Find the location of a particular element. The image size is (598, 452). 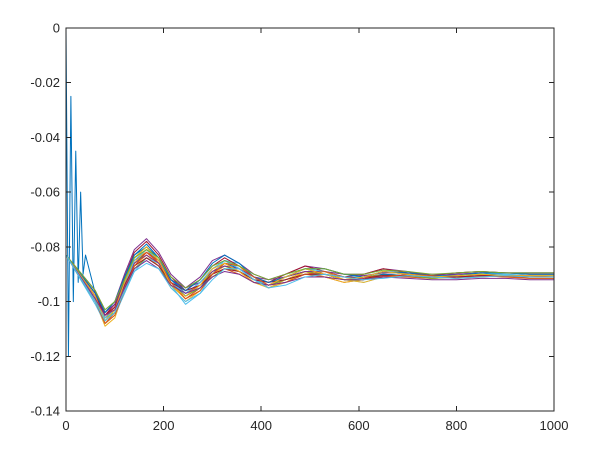

x-tick-label: 1000 is located at coordinates (554, 425).